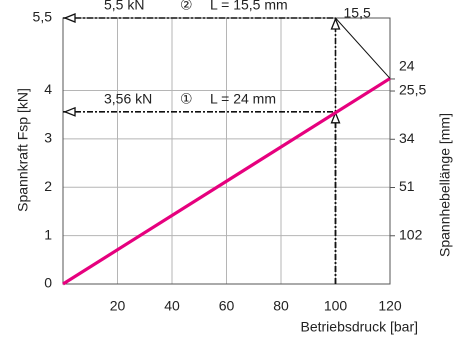  What do you see at coordinates (227, 306) in the screenshot?
I see `x-tick-label: 60` at bounding box center [227, 306].